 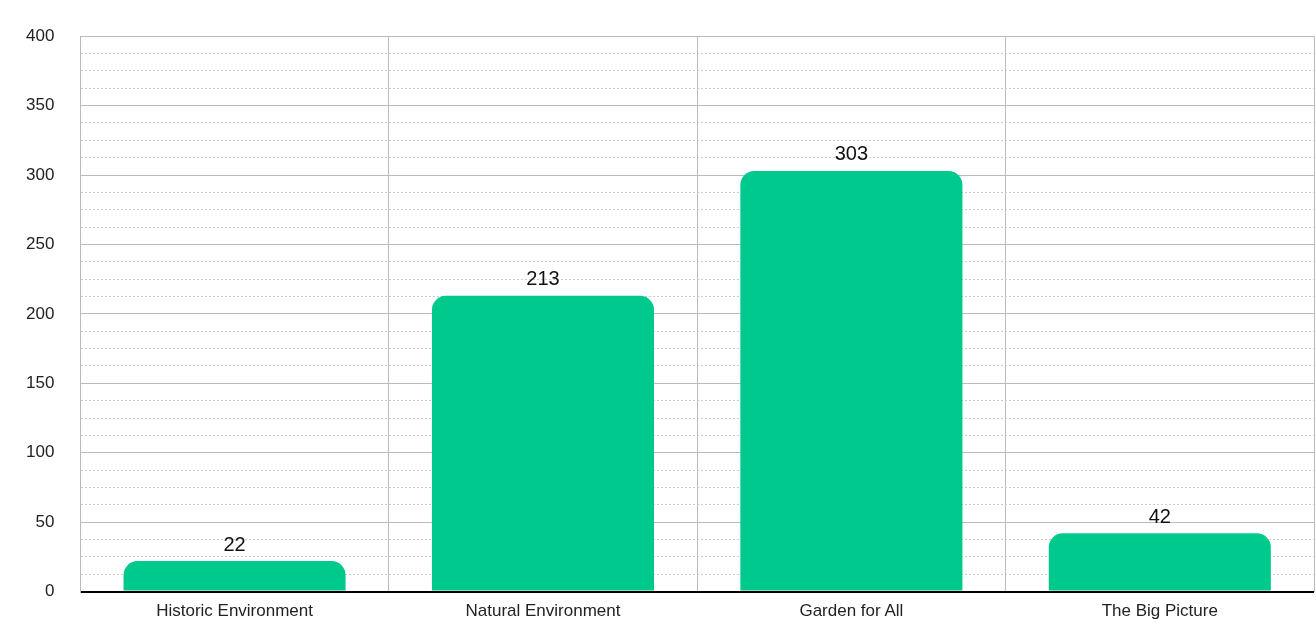 What do you see at coordinates (40, 244) in the screenshot?
I see `y-tick-label: 250` at bounding box center [40, 244].